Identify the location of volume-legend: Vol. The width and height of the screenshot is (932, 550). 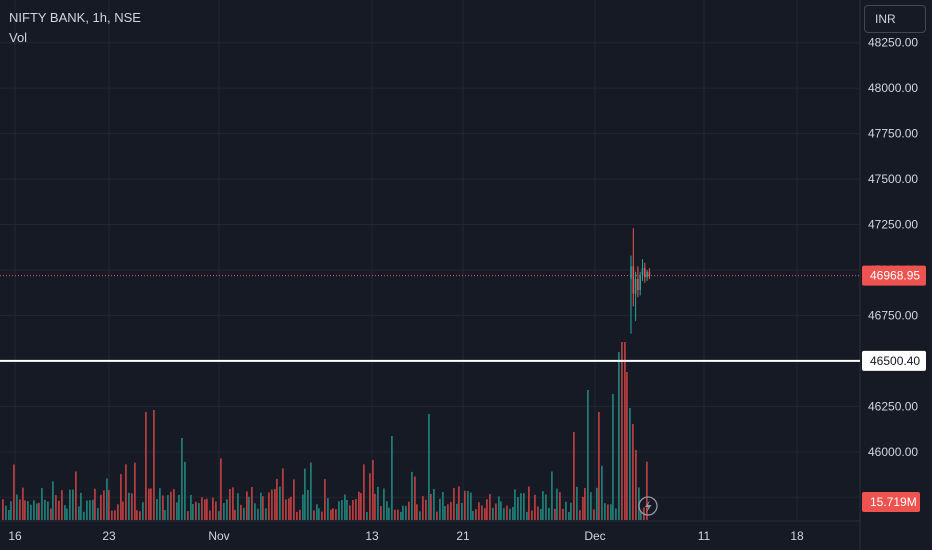
(18, 37).